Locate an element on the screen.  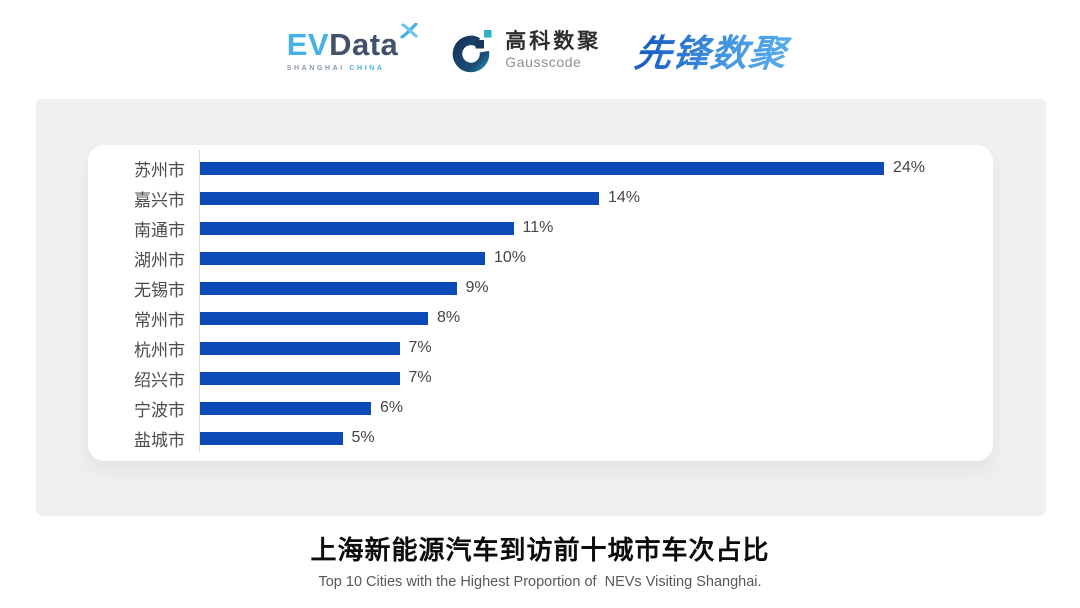
bar-category-label: 绍兴市 is located at coordinates (159, 380).